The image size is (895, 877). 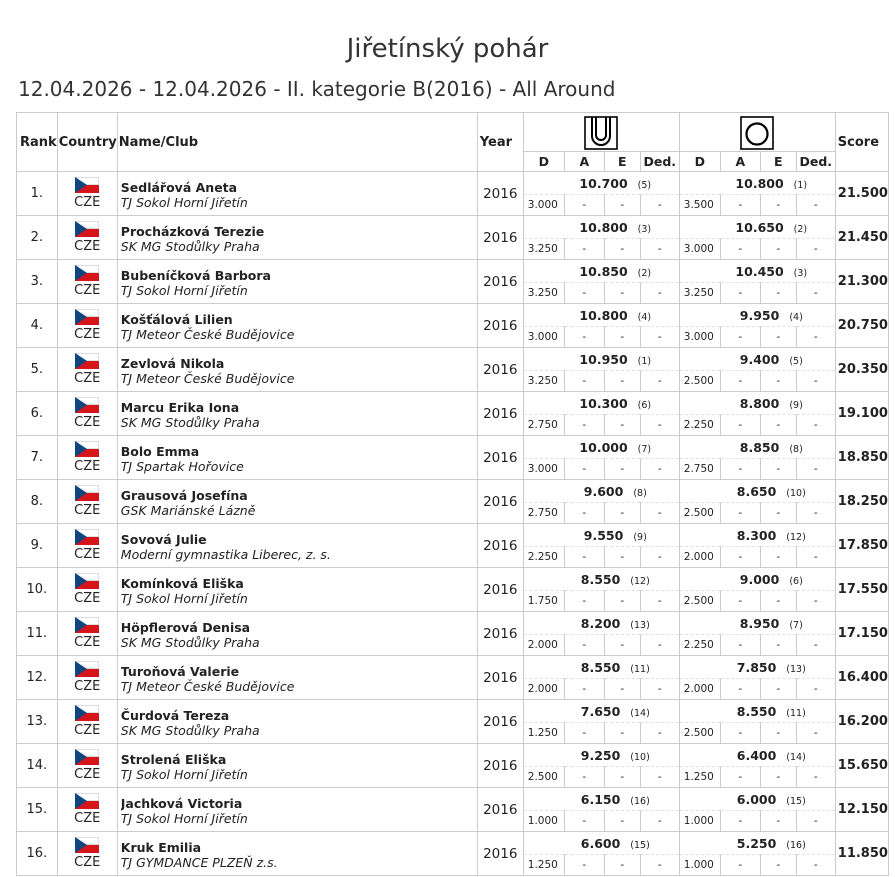 I want to click on app2-score-cell: 8.950 (7), so click(x=757, y=623).